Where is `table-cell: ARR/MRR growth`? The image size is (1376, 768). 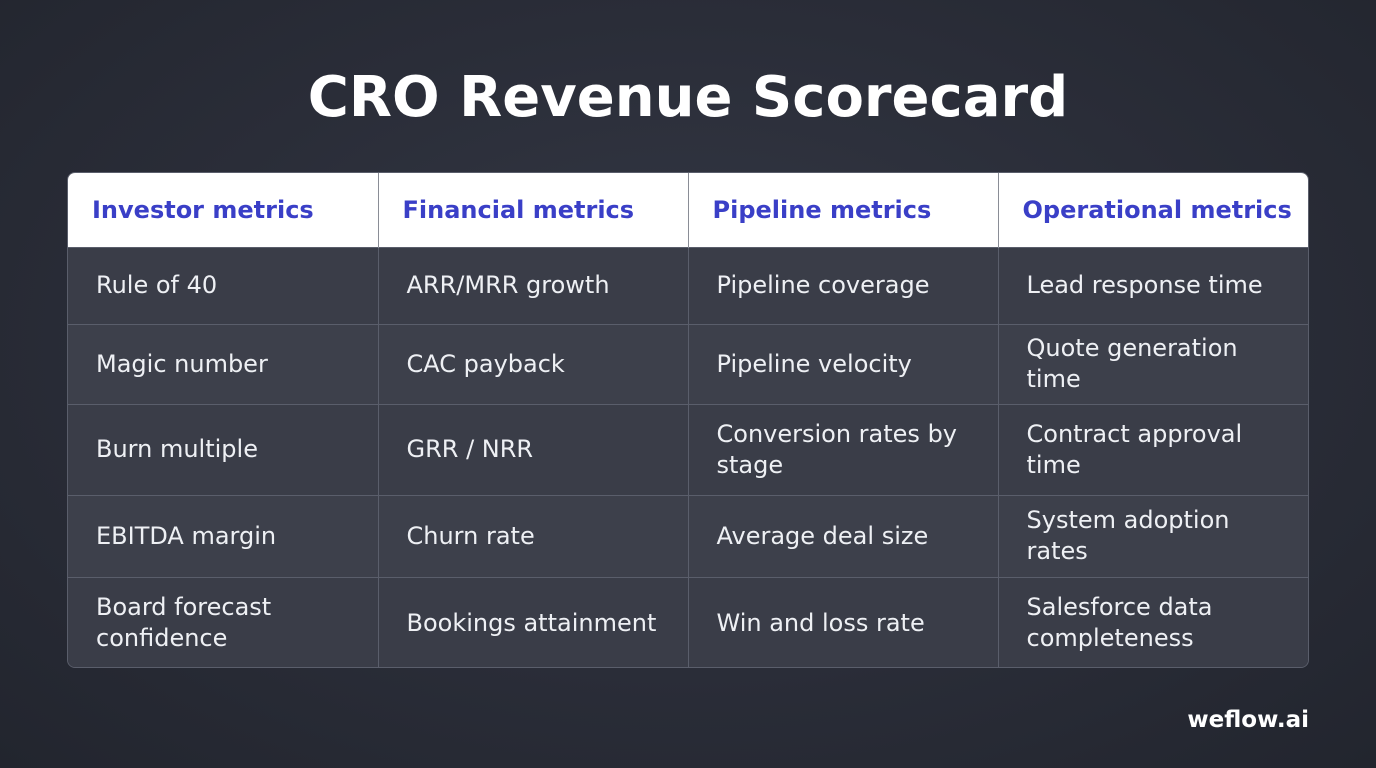 table-cell: ARR/MRR growth is located at coordinates (533, 285).